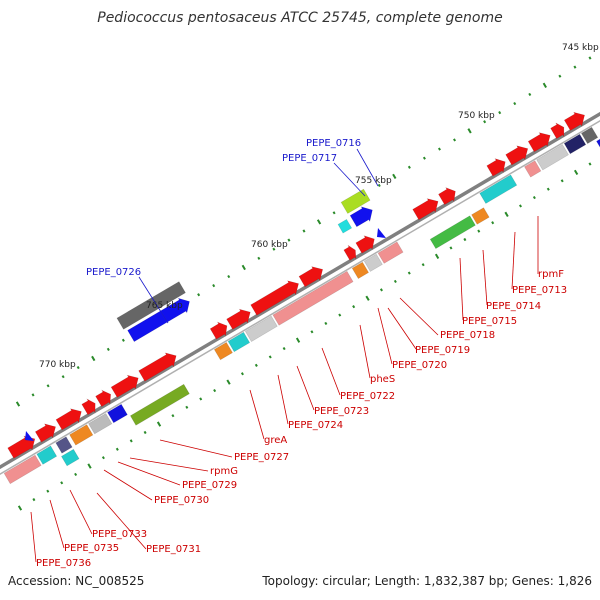 The width and height of the screenshot is (600, 600). Describe the element at coordinates (467, 335) in the screenshot. I see `gene-label: PEPE_0718` at that location.